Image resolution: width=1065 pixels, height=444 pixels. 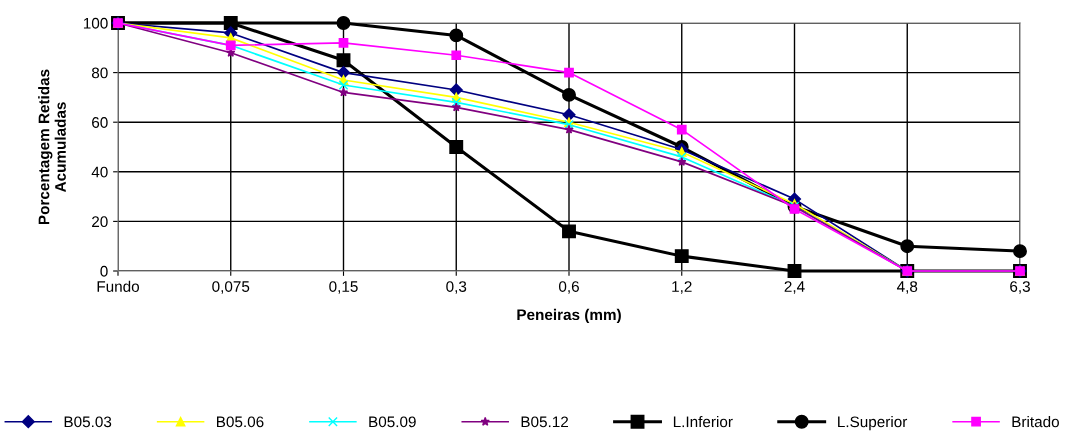 I want to click on legend-label: B05.03, so click(x=88, y=422).